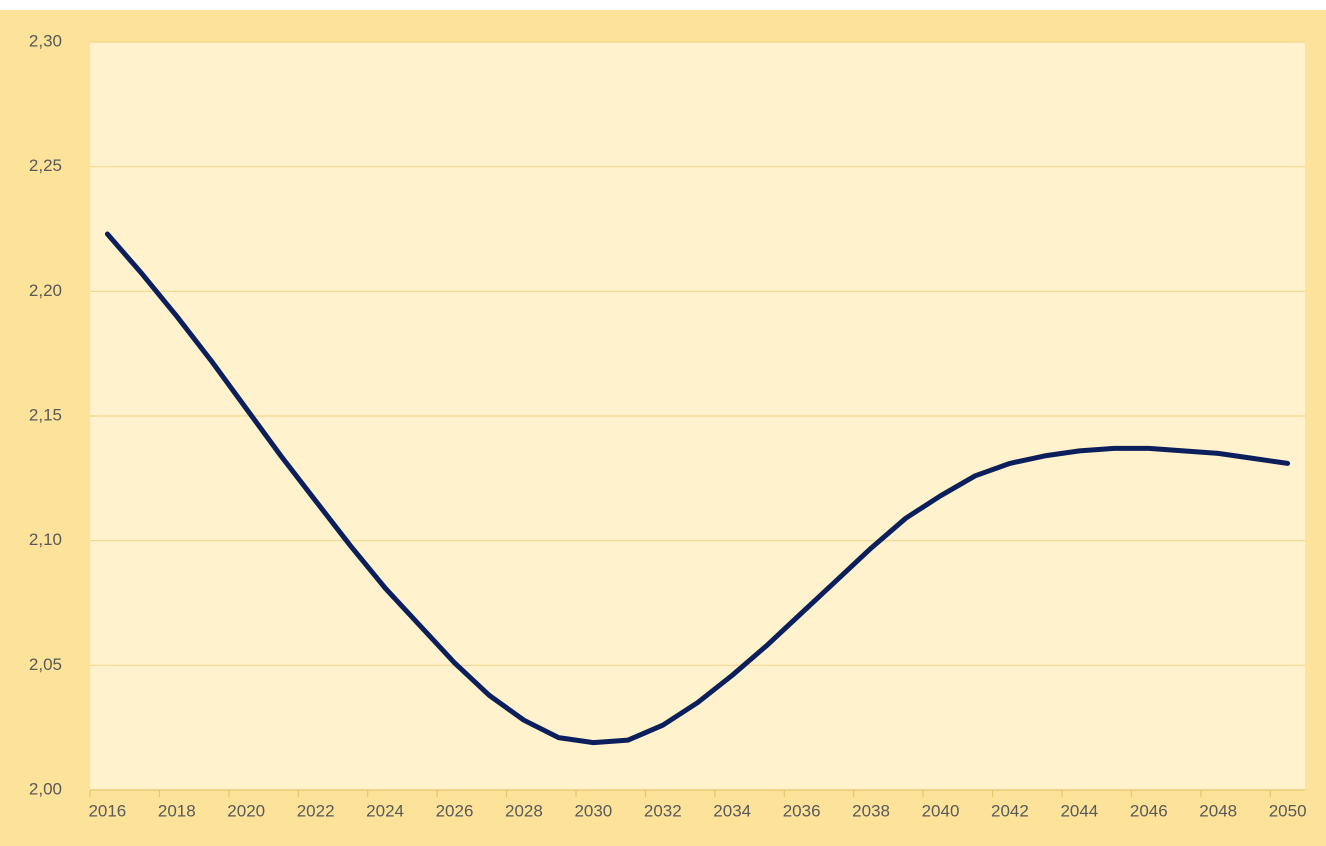 This screenshot has height=846, width=1326. I want to click on x-tick-label: 2016, so click(107, 810).